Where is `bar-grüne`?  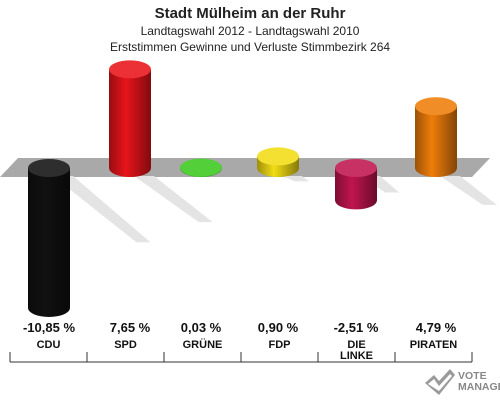
bar-grüne is located at coordinates (201, 167).